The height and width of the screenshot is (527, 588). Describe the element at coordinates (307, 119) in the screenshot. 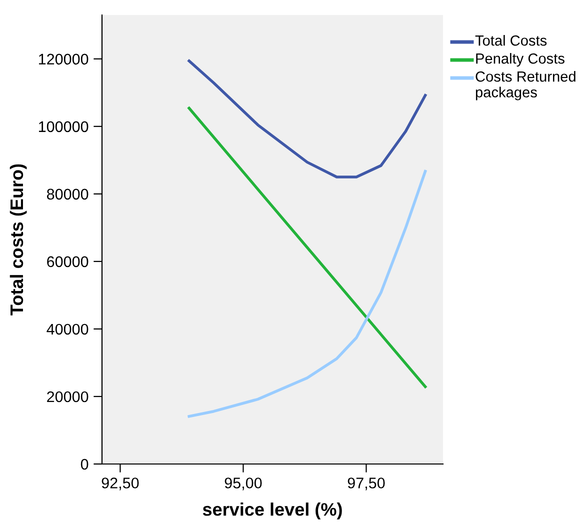

I see `line-series` at that location.